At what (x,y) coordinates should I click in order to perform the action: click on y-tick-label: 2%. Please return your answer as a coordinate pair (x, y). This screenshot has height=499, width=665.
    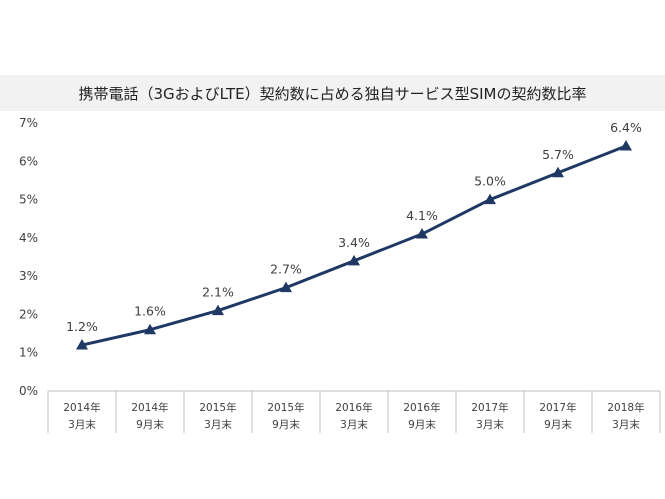
    Looking at the image, I should click on (28, 314).